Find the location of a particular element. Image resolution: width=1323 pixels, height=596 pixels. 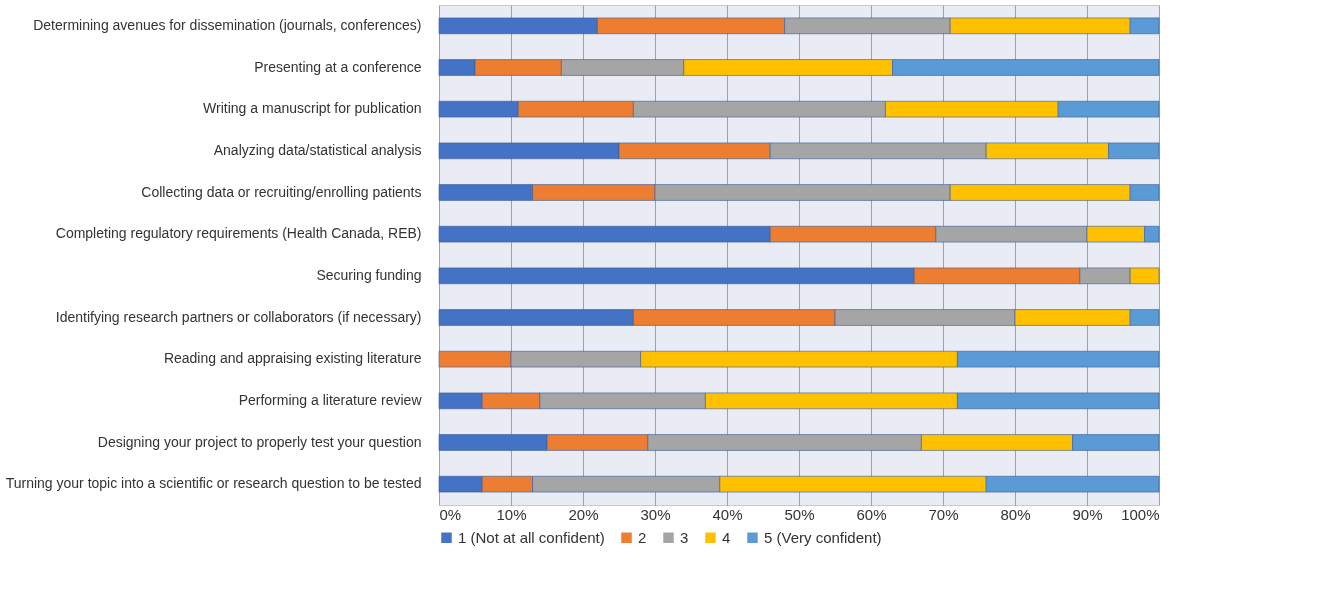

x-tick-label: 80% is located at coordinates (1015, 514).